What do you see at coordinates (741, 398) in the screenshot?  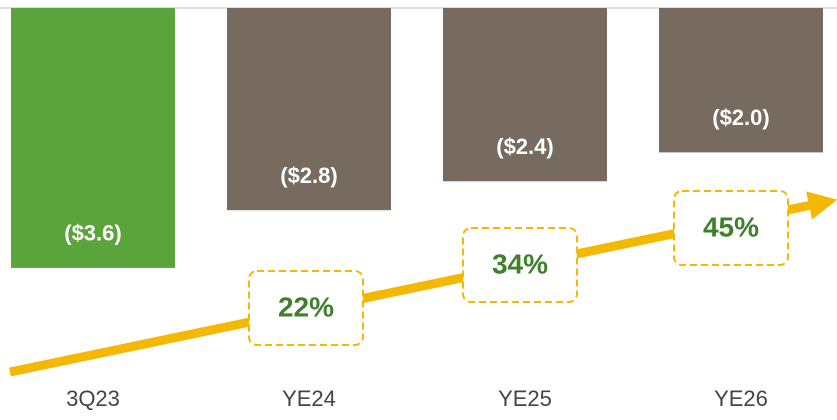 I see `x-tick-label: YE26` at bounding box center [741, 398].